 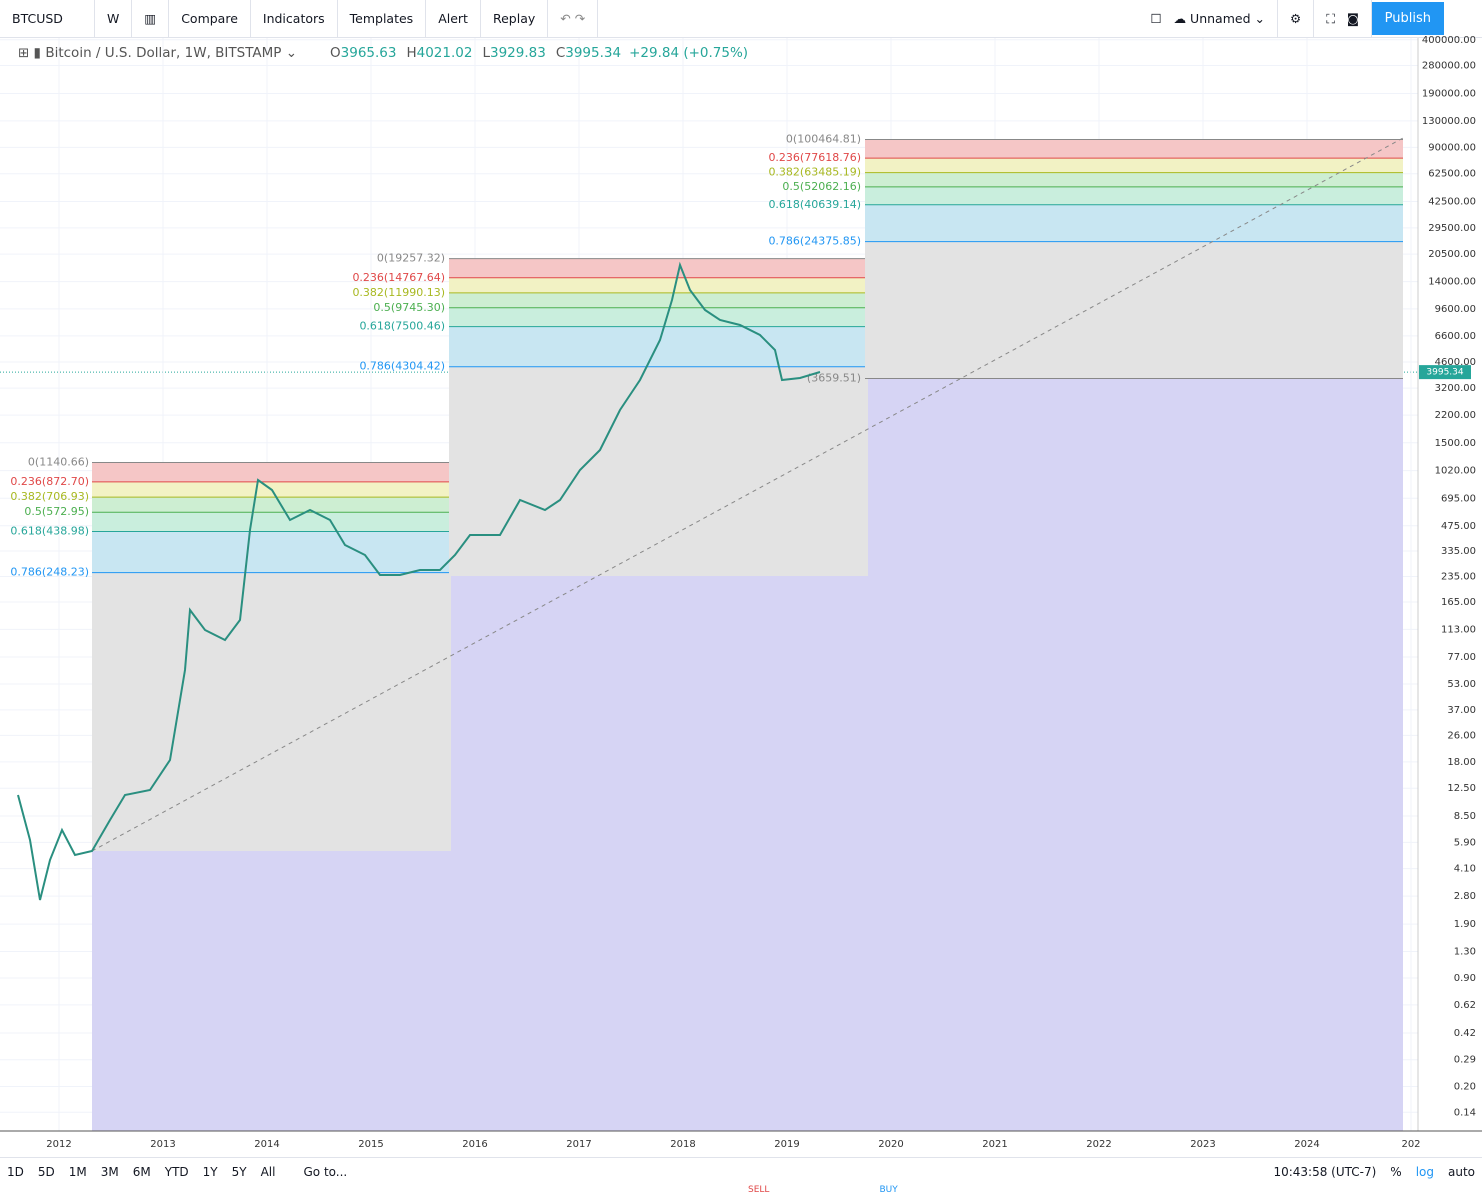 What do you see at coordinates (1461, 762) in the screenshot?
I see `price-tick-label: 18.00` at bounding box center [1461, 762].